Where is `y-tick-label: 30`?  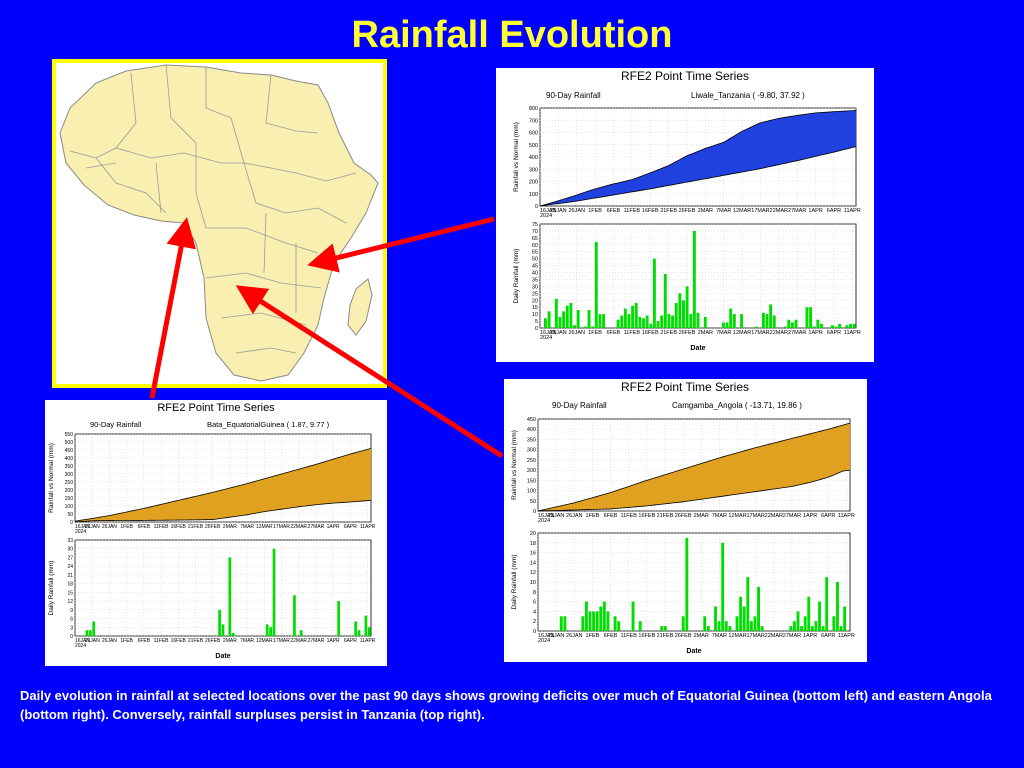 y-tick-label: 30 is located at coordinates (535, 287).